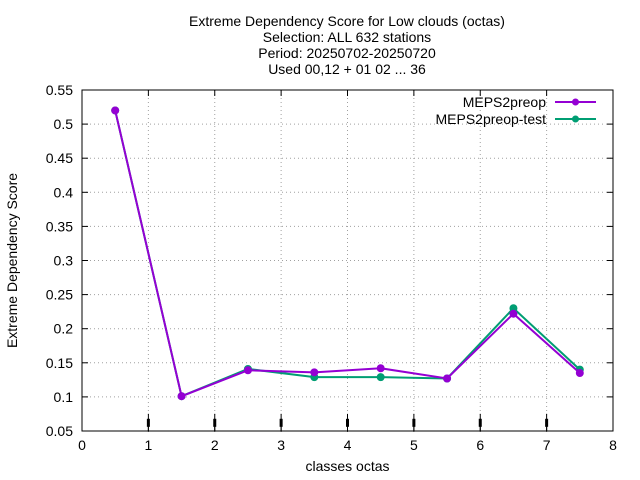 The width and height of the screenshot is (640, 480). What do you see at coordinates (148, 445) in the screenshot?
I see `x-tick-label: 1` at bounding box center [148, 445].